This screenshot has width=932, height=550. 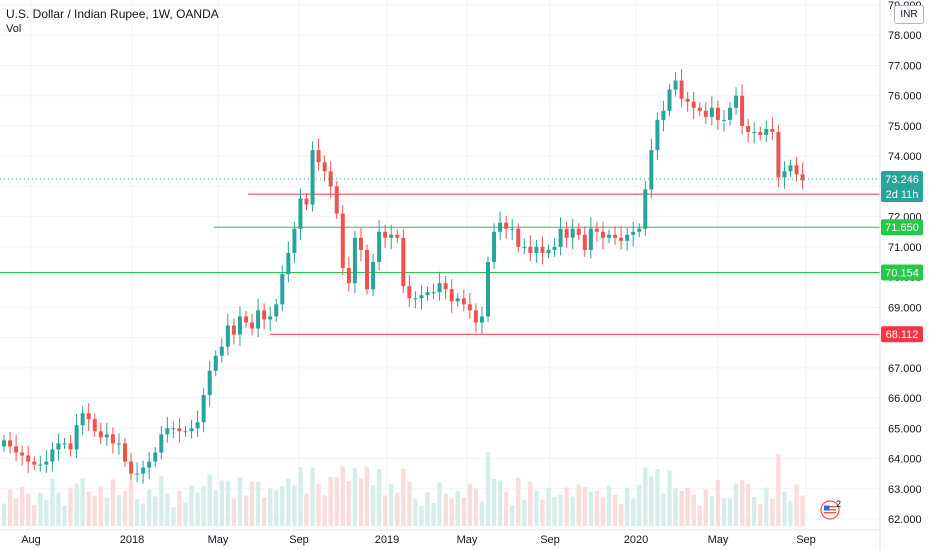 I want to click on volume-legend: Vol, so click(x=14, y=29).